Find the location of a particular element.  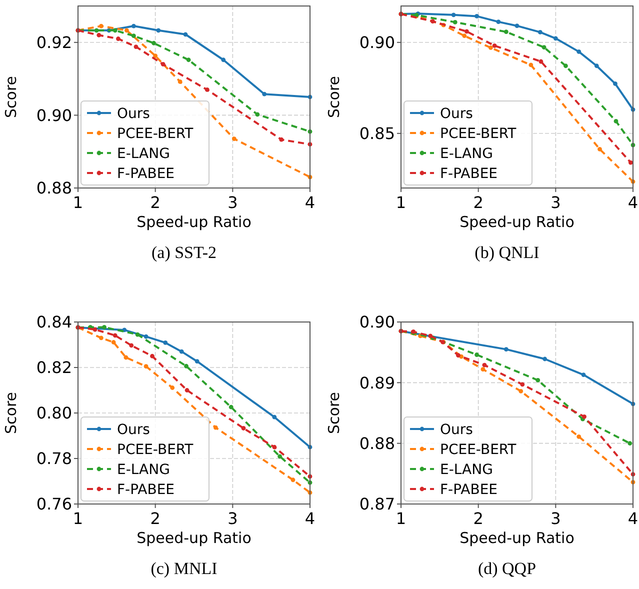

y-tick-label: 0.78 is located at coordinates (54, 458).